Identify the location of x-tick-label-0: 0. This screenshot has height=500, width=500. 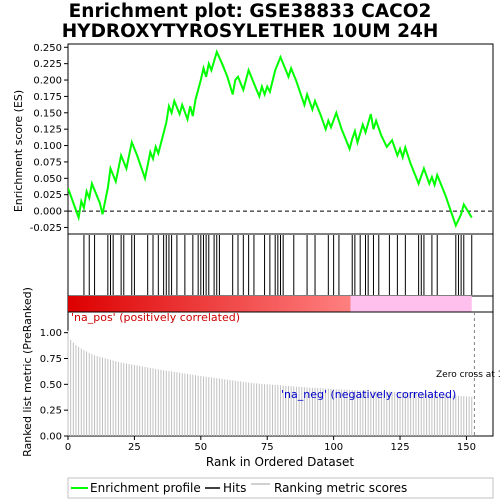
(68, 447).